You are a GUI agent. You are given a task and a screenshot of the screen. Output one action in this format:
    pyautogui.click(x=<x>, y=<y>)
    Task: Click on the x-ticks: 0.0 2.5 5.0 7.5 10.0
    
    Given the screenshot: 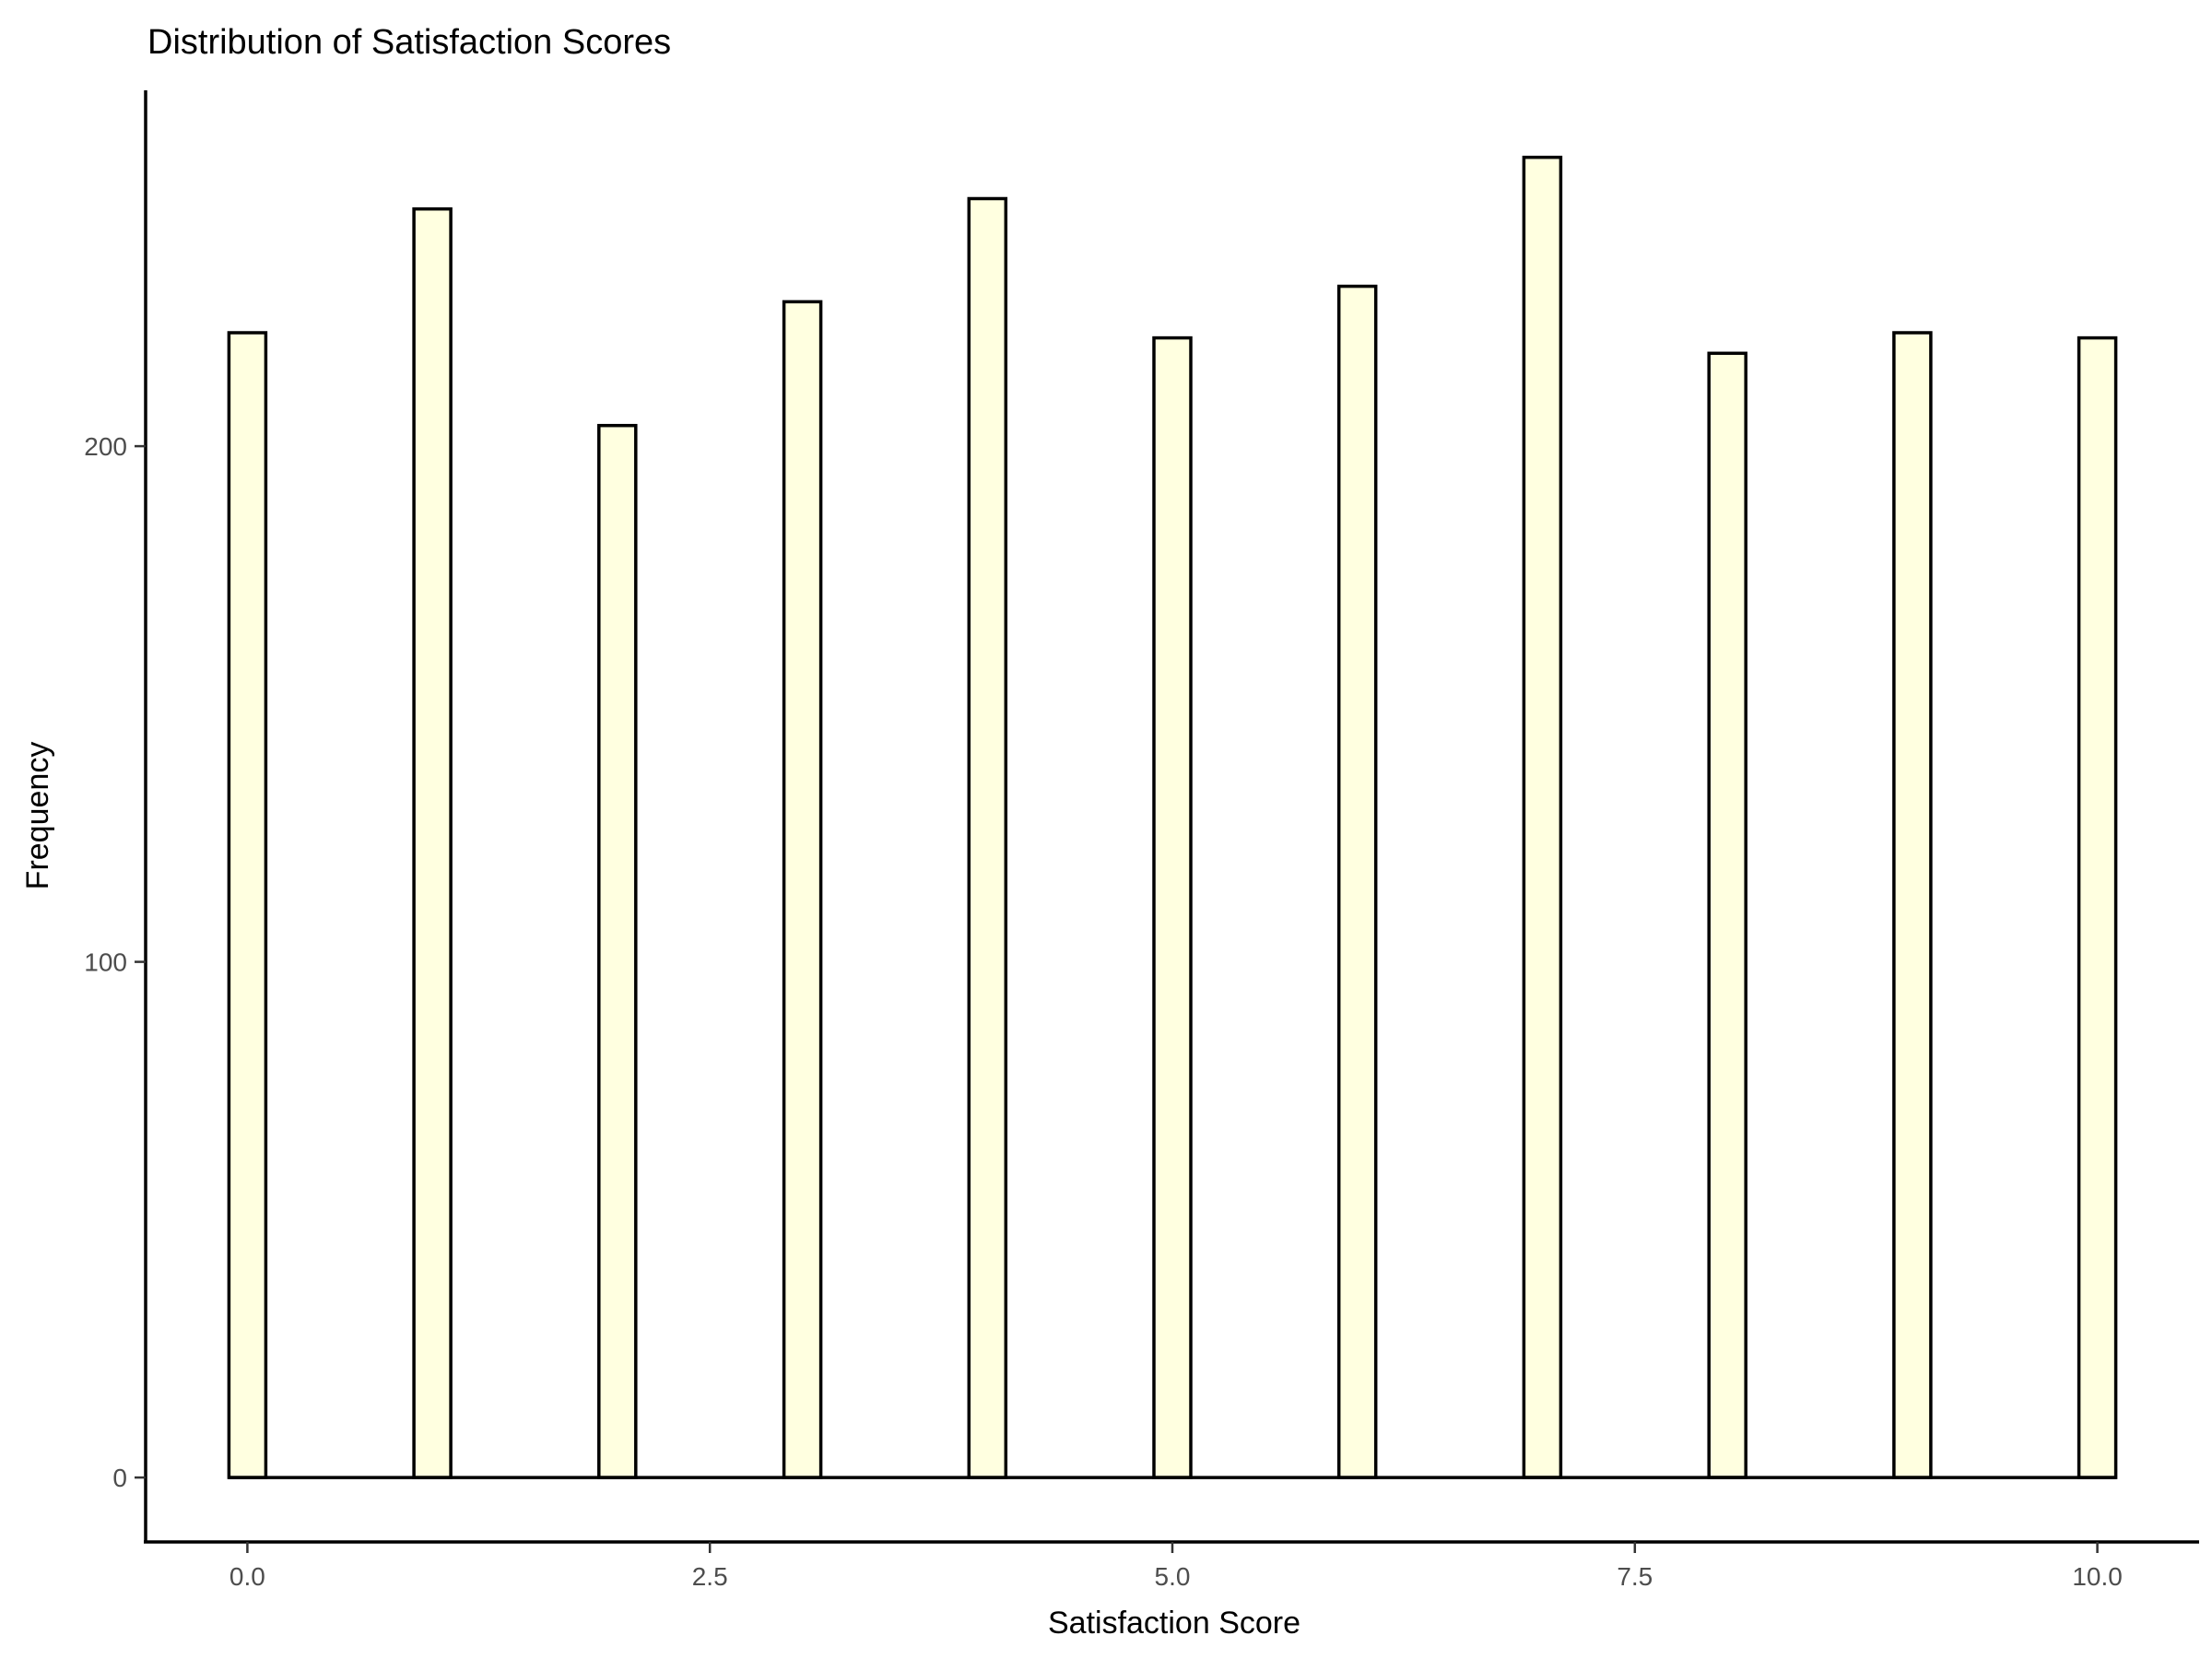 What is the action you would take?
    pyautogui.click(x=1176, y=1566)
    